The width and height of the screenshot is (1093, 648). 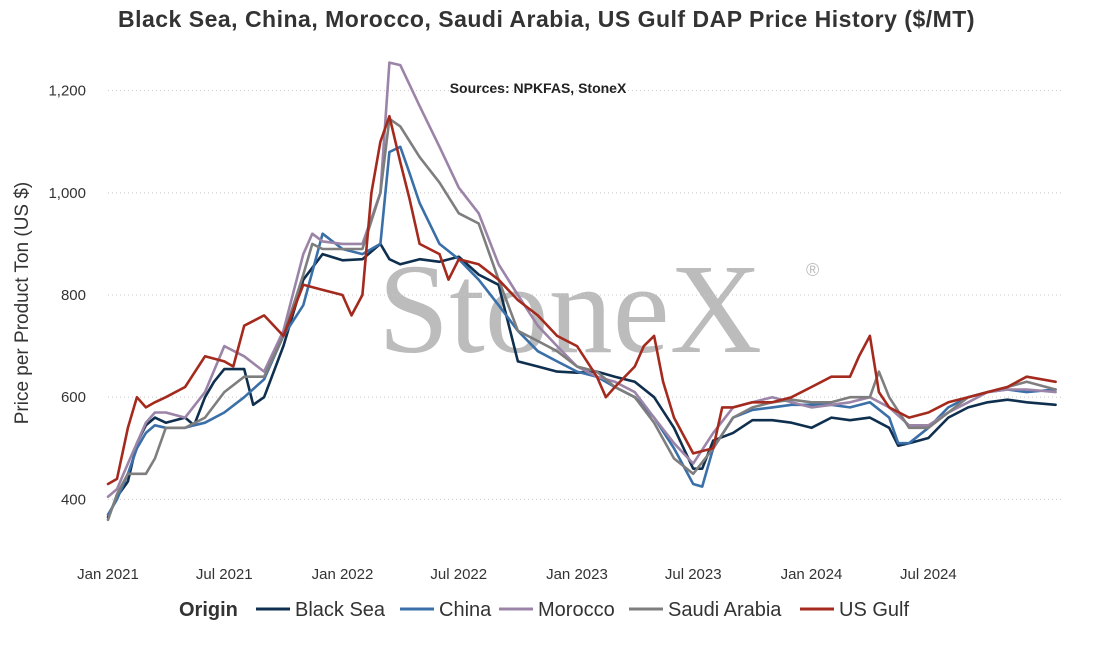 I want to click on x-tick-label: Jul 2023, so click(x=693, y=574).